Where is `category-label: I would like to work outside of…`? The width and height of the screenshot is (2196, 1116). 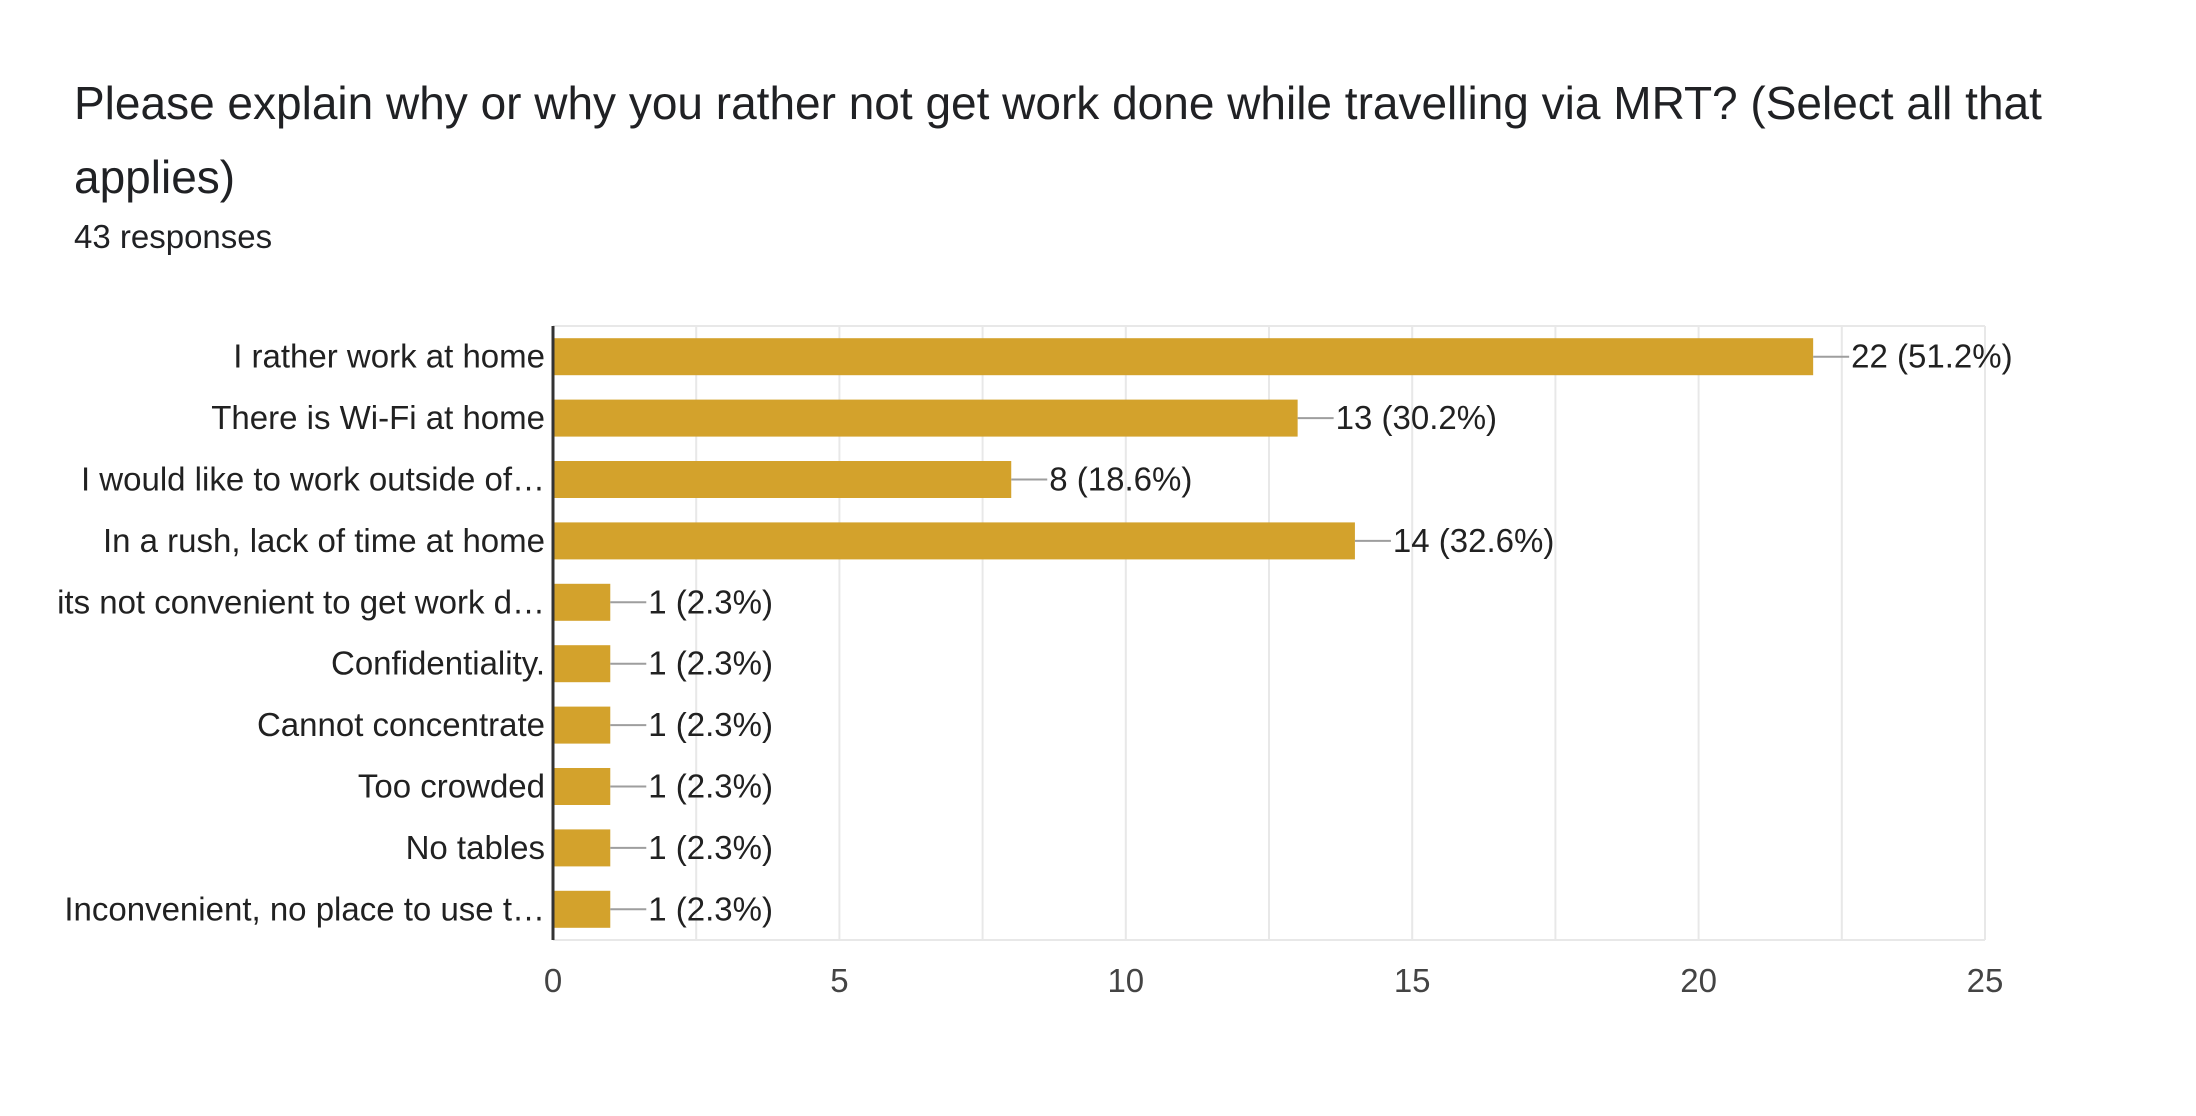 category-label: I would like to work outside of… is located at coordinates (313, 479).